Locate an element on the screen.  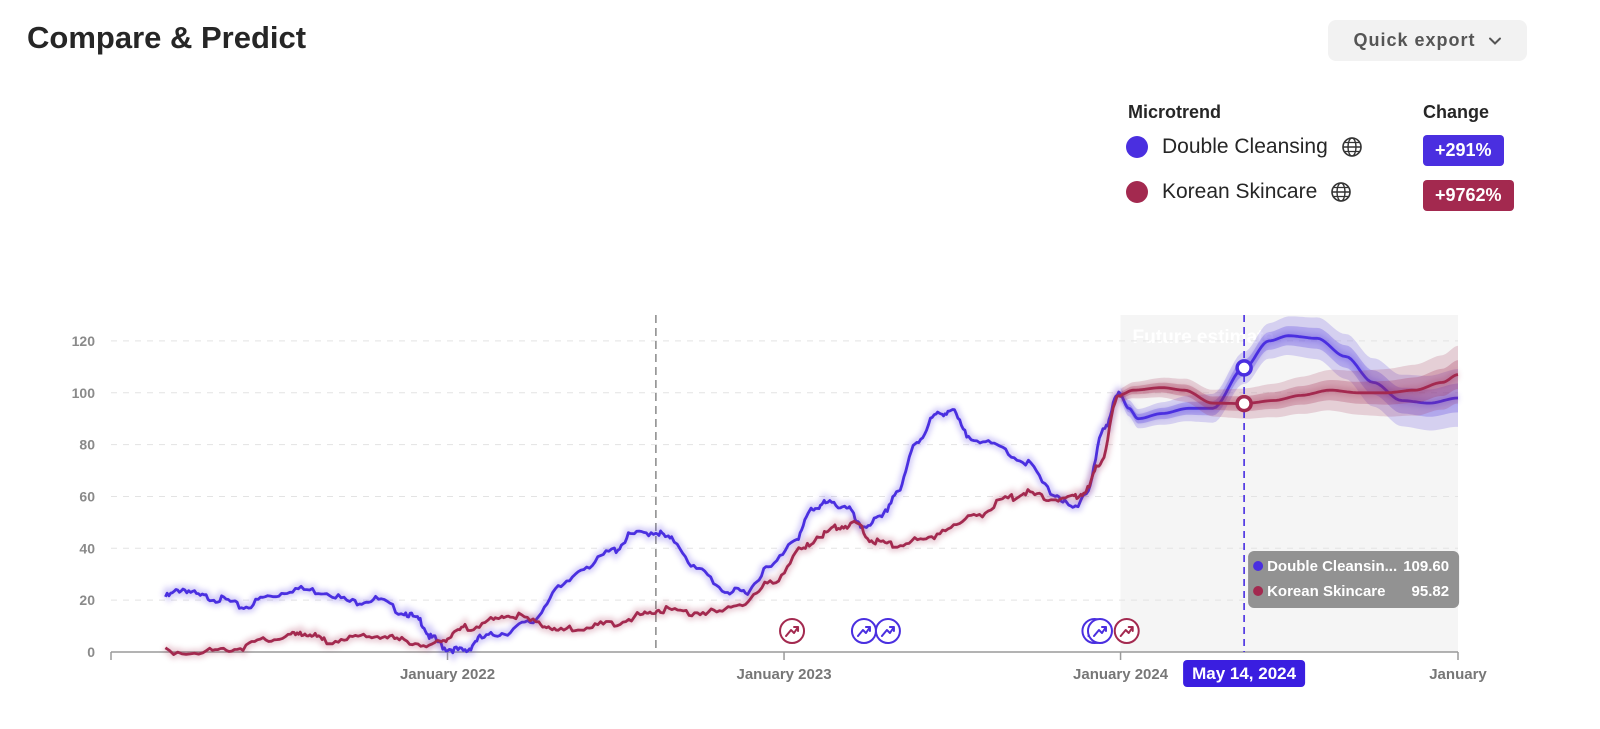
tooltip-value: 109.60 is located at coordinates (1426, 566).